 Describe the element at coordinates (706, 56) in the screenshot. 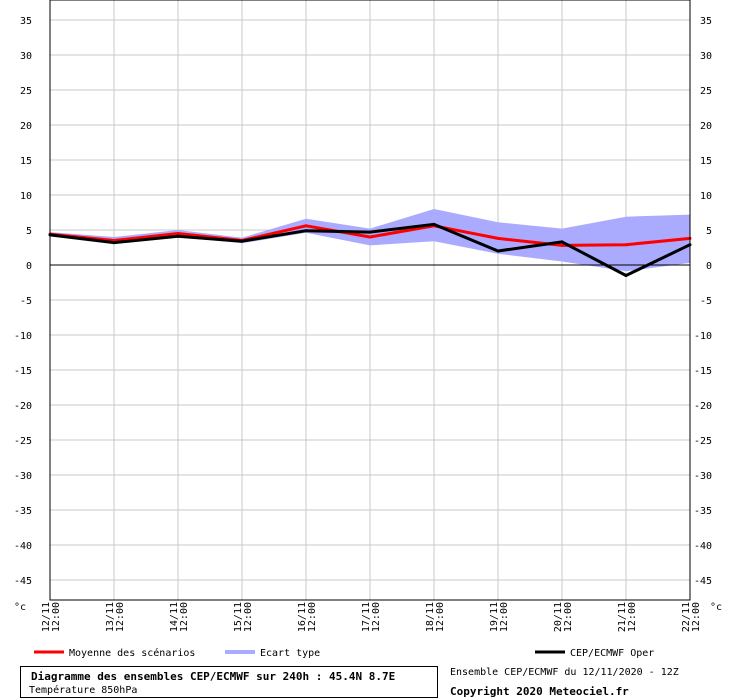

I see `y-tick-label-right: 30` at that location.